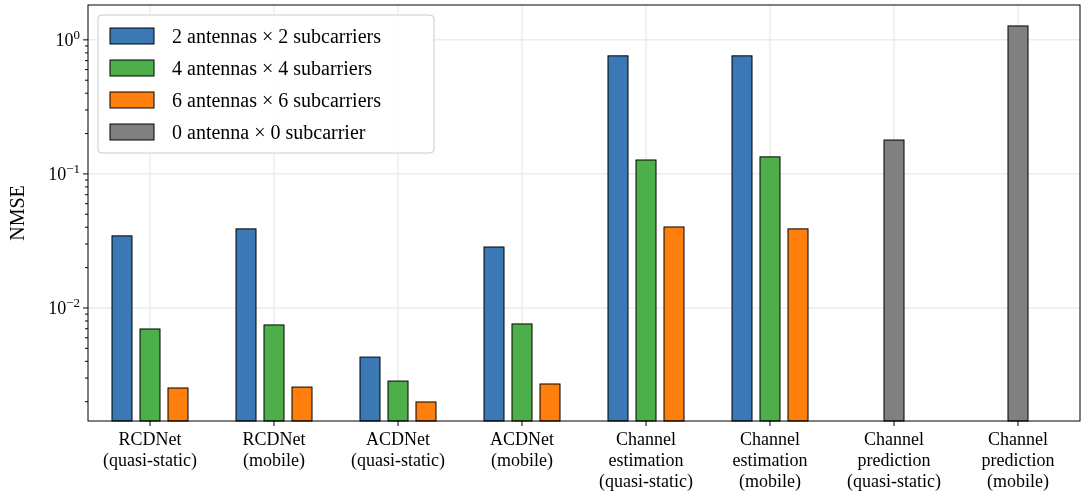  What do you see at coordinates (1018, 460) in the screenshot?
I see `x-tick-label: Channel prediction (mobile)` at bounding box center [1018, 460].